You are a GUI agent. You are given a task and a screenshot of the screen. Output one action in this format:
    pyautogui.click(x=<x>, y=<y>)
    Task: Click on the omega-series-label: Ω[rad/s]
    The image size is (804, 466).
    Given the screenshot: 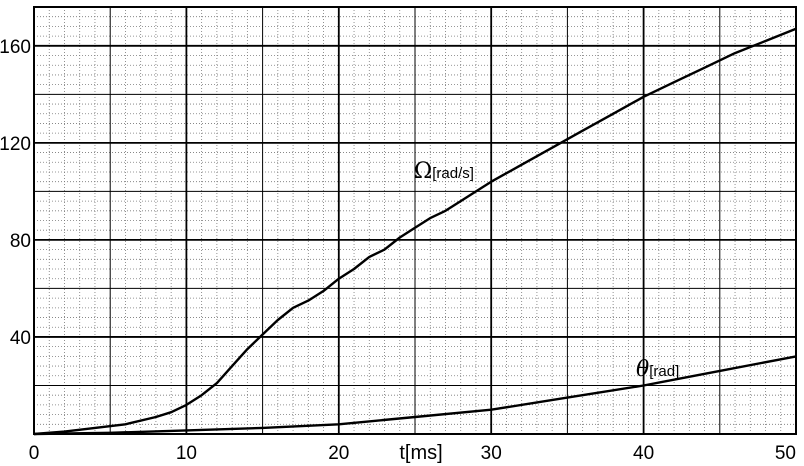 What is the action you would take?
    pyautogui.click(x=444, y=171)
    